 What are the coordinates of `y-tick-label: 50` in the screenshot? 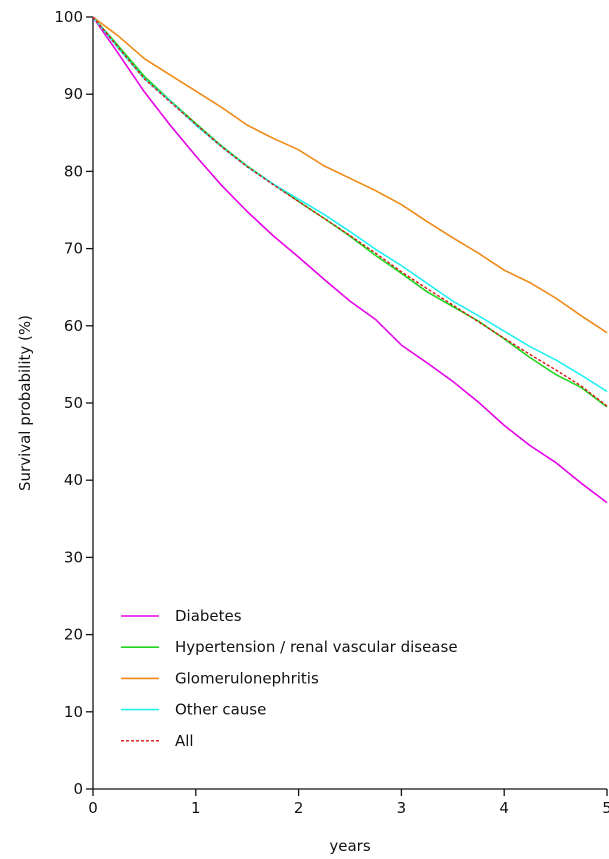 It's located at (73, 403).